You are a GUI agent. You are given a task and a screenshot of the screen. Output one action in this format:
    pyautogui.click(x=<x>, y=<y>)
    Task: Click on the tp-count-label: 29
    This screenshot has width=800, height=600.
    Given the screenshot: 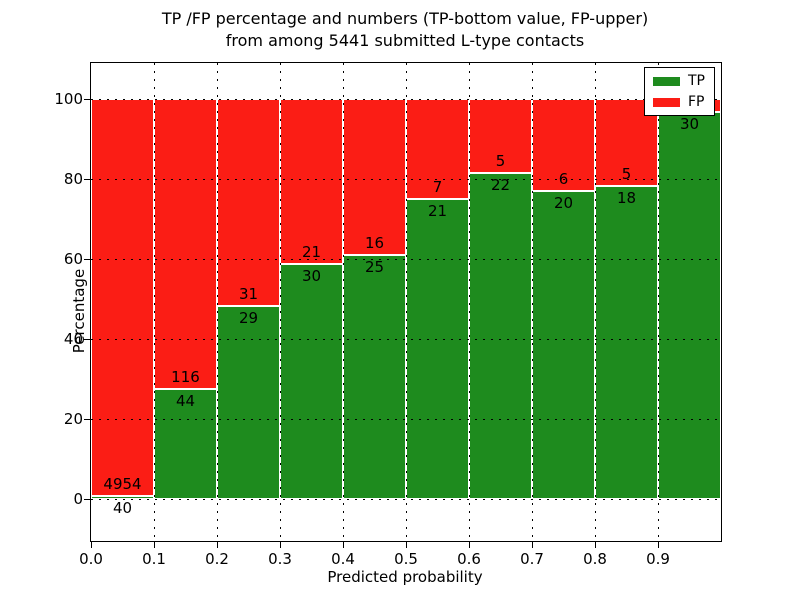 What is the action you would take?
    pyautogui.click(x=248, y=317)
    